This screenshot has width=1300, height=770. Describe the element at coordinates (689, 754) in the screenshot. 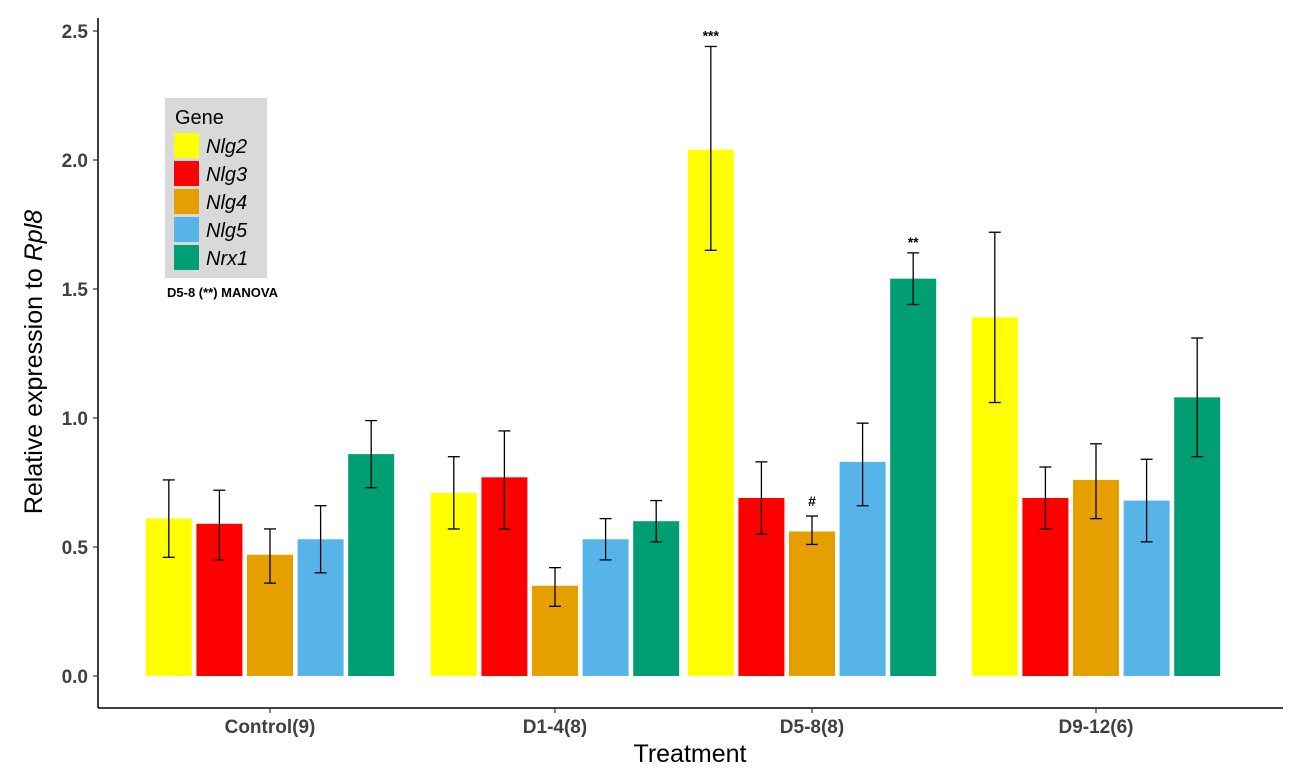

I see `x-axis-title: Treatment` at that location.